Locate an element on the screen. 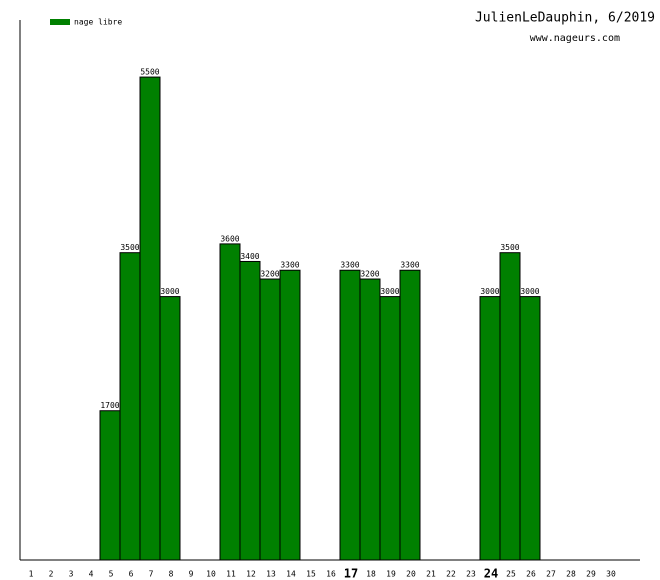 The width and height of the screenshot is (660, 580). x-tick-label: 15 is located at coordinates (311, 574).